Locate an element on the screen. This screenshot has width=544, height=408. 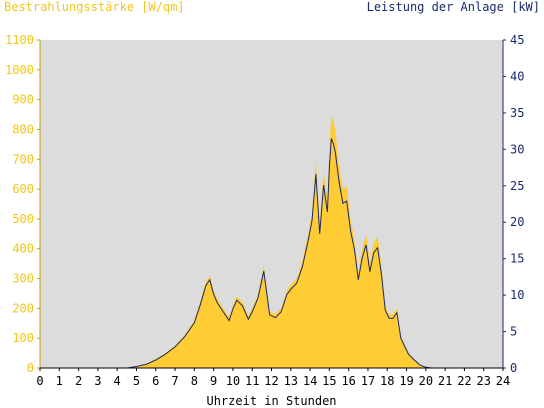
left-tick-label: 700 is located at coordinates (23, 159).